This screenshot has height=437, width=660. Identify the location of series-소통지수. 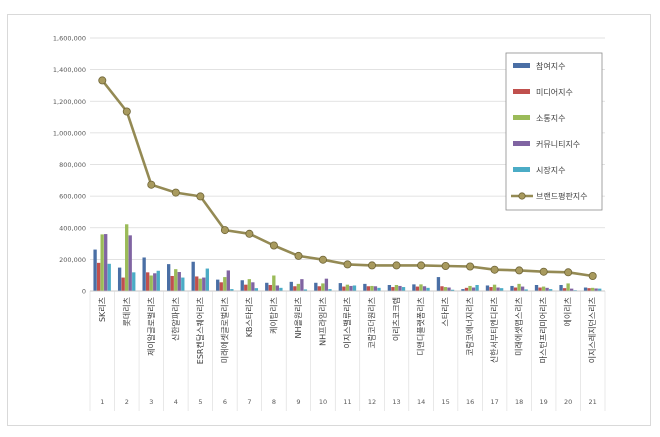
(347, 257).